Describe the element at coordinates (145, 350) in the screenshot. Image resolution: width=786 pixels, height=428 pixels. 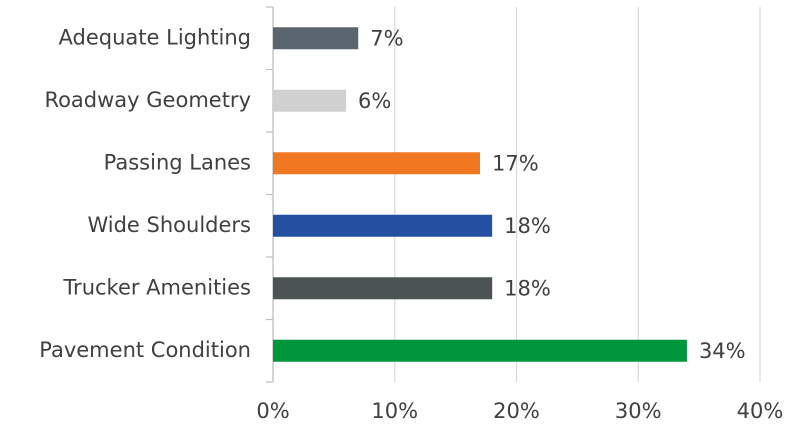
I see `y-tick-label: Pavement Condition` at that location.